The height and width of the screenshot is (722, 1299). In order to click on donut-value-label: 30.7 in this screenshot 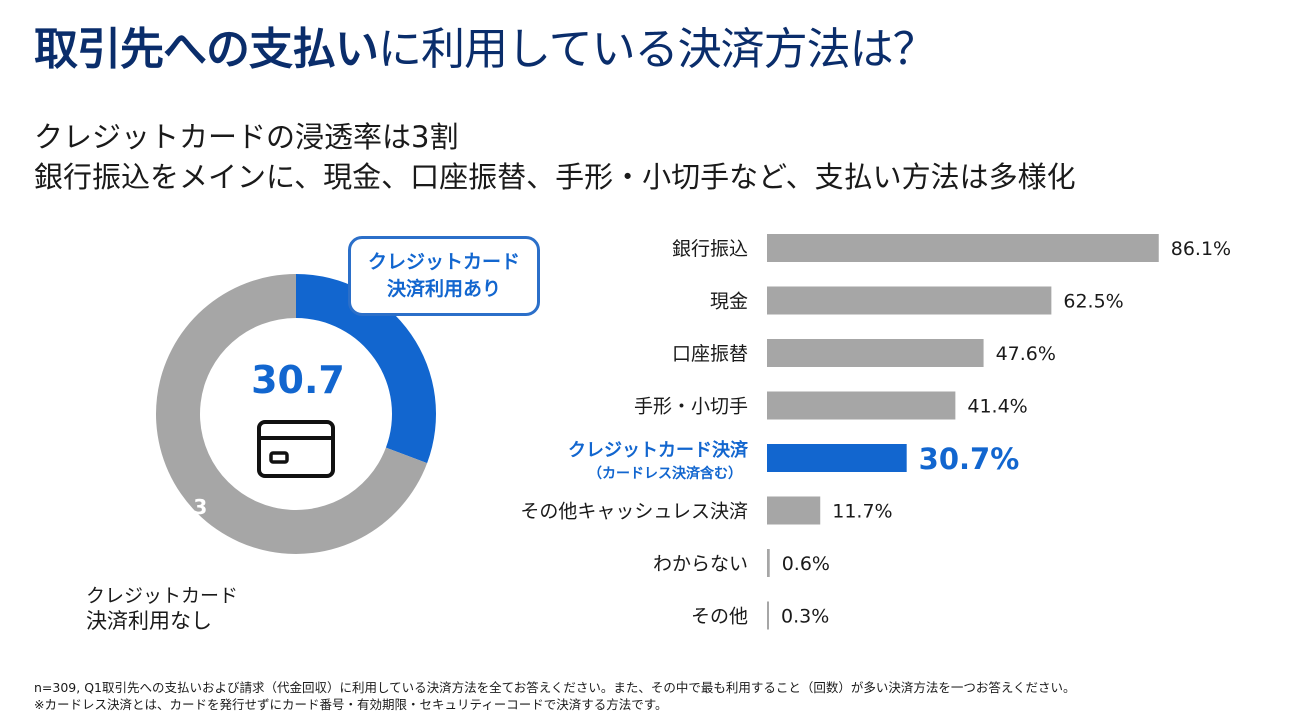, I will do `click(298, 380)`.